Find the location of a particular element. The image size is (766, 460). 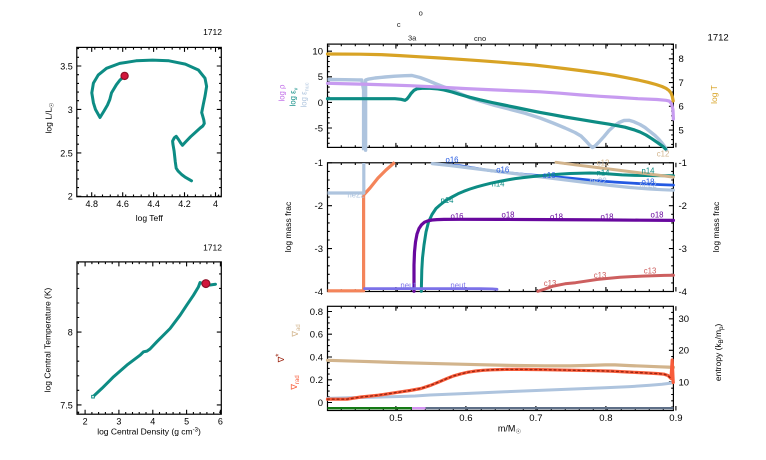

svg-text: log Teff is located at coordinates (150, 218).